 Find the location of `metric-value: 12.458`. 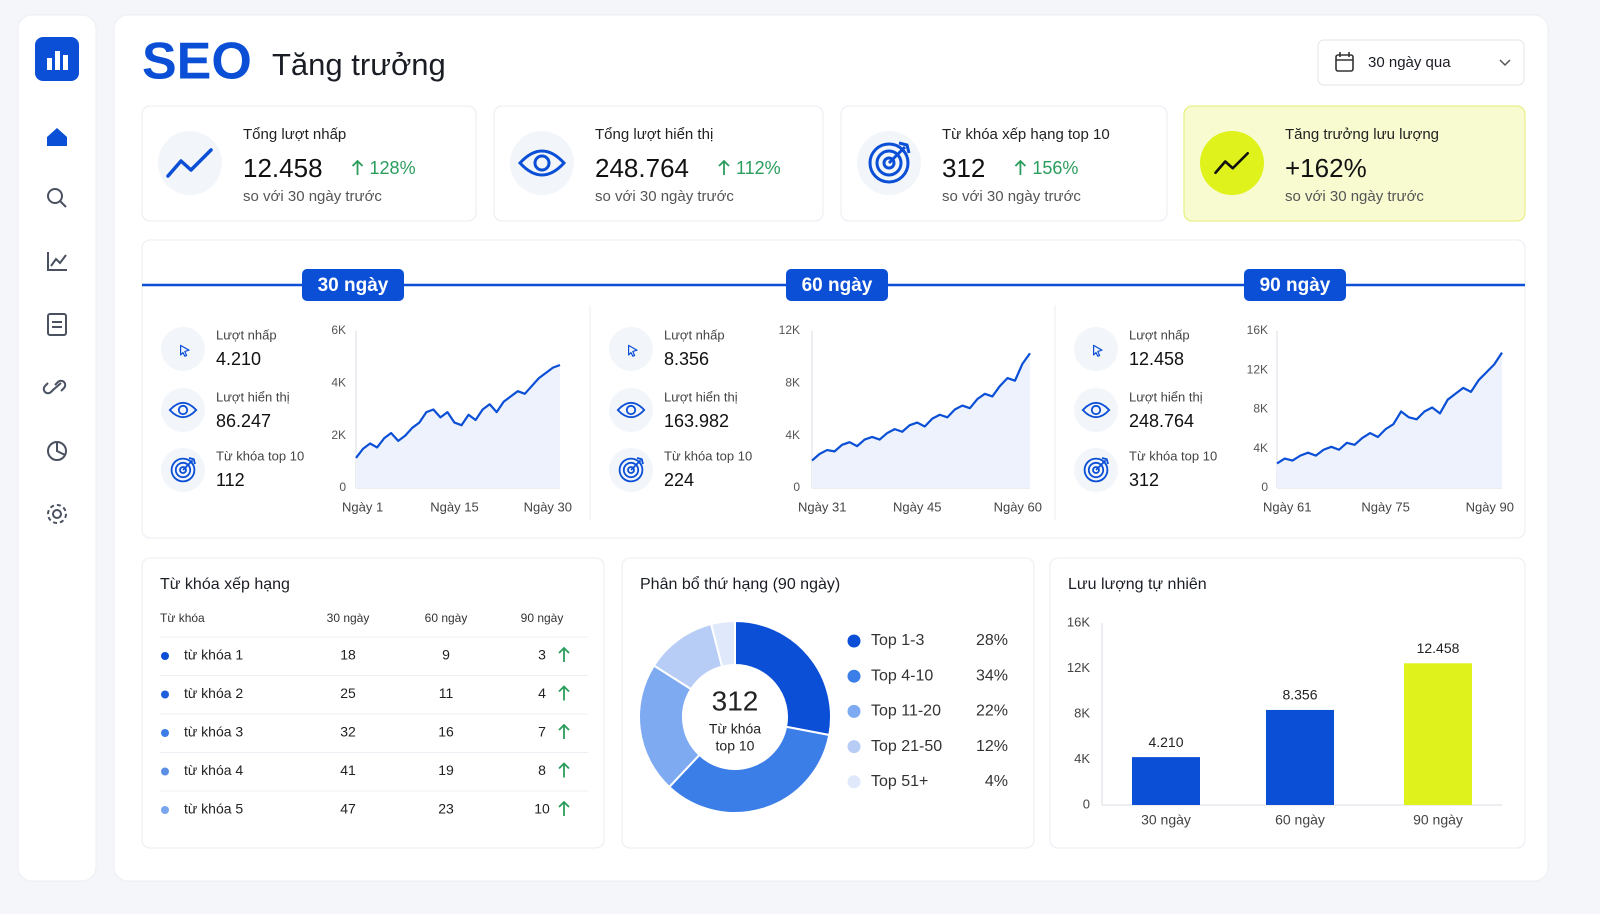

metric-value: 12.458 is located at coordinates (1156, 359).